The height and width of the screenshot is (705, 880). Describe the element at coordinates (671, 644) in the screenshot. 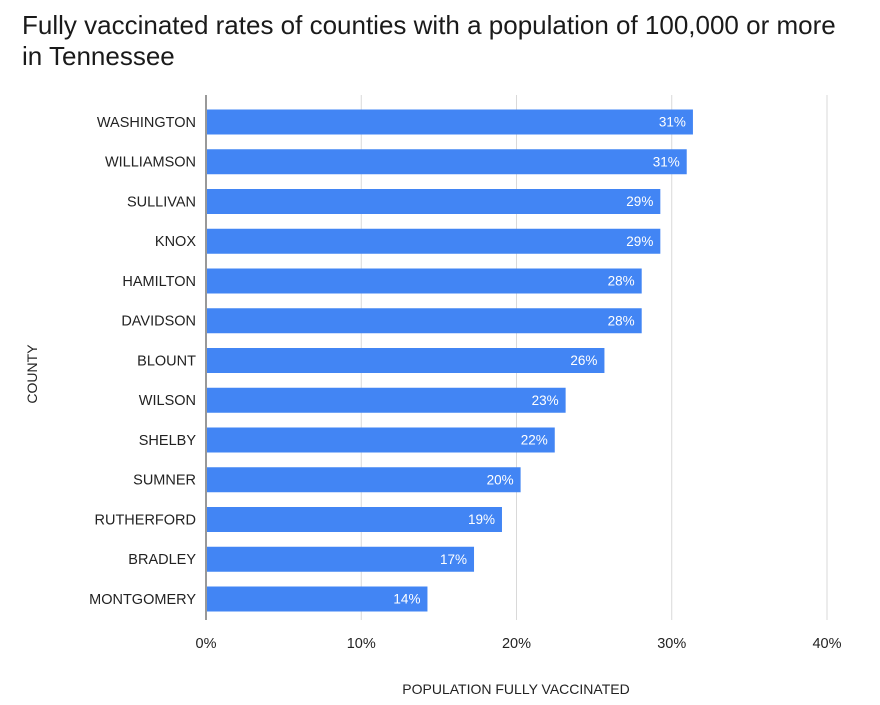

I see `x-tick-label: 30%` at that location.